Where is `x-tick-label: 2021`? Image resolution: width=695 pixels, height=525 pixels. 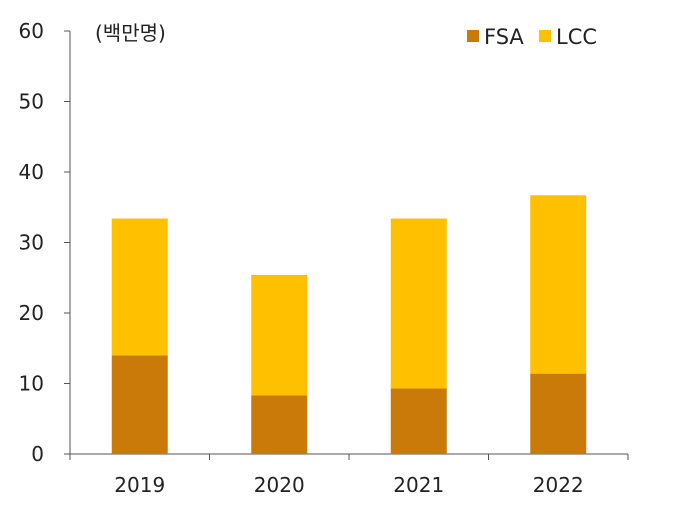 x-tick-label: 2021 is located at coordinates (418, 485).